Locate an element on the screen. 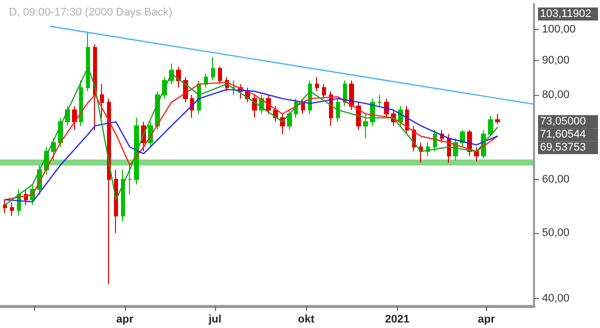  y-tick-label: 60,00 is located at coordinates (556, 179).